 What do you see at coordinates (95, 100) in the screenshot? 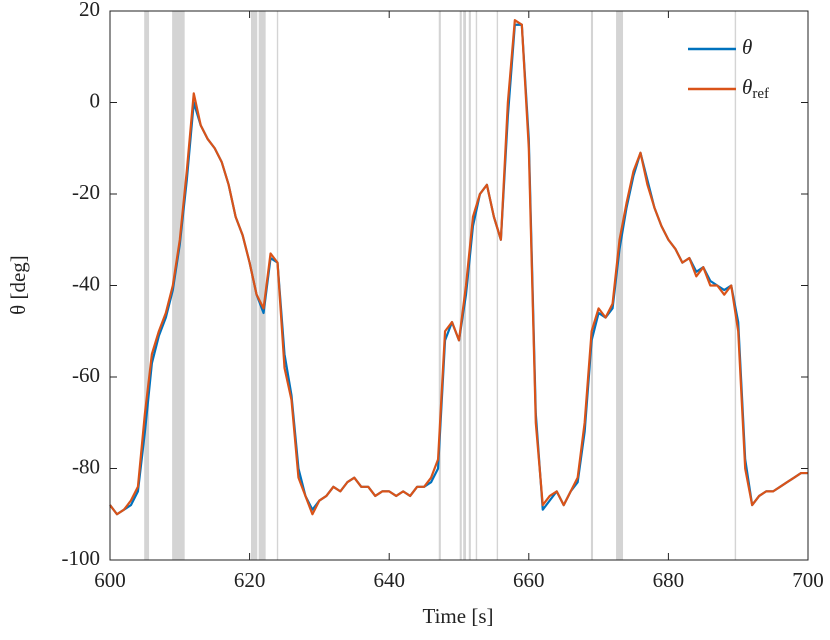
I see `y-tick-label: 0` at bounding box center [95, 100].